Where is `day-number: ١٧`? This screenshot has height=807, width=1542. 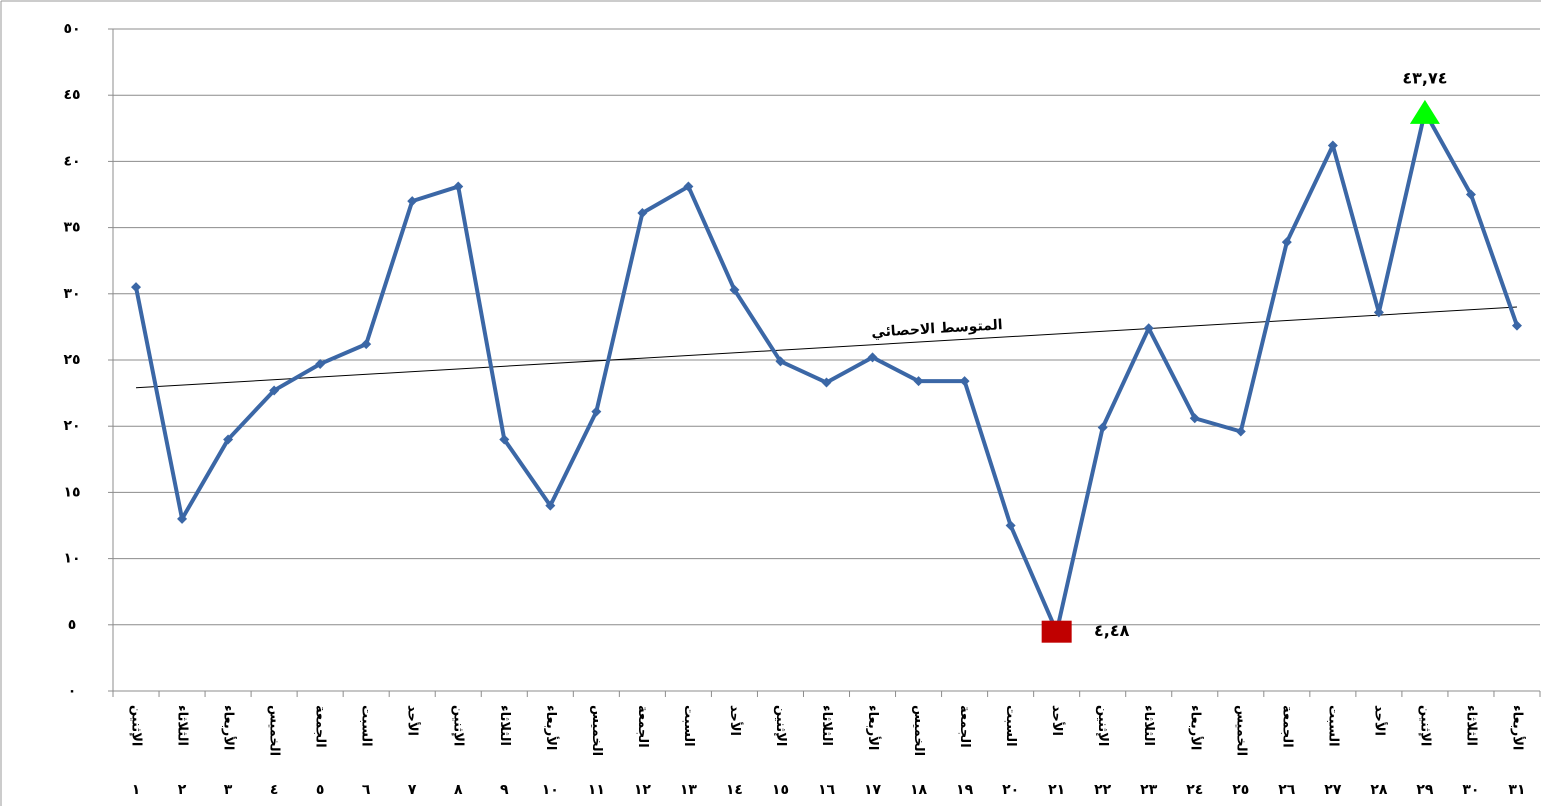 day-number: ١٧ is located at coordinates (873, 790).